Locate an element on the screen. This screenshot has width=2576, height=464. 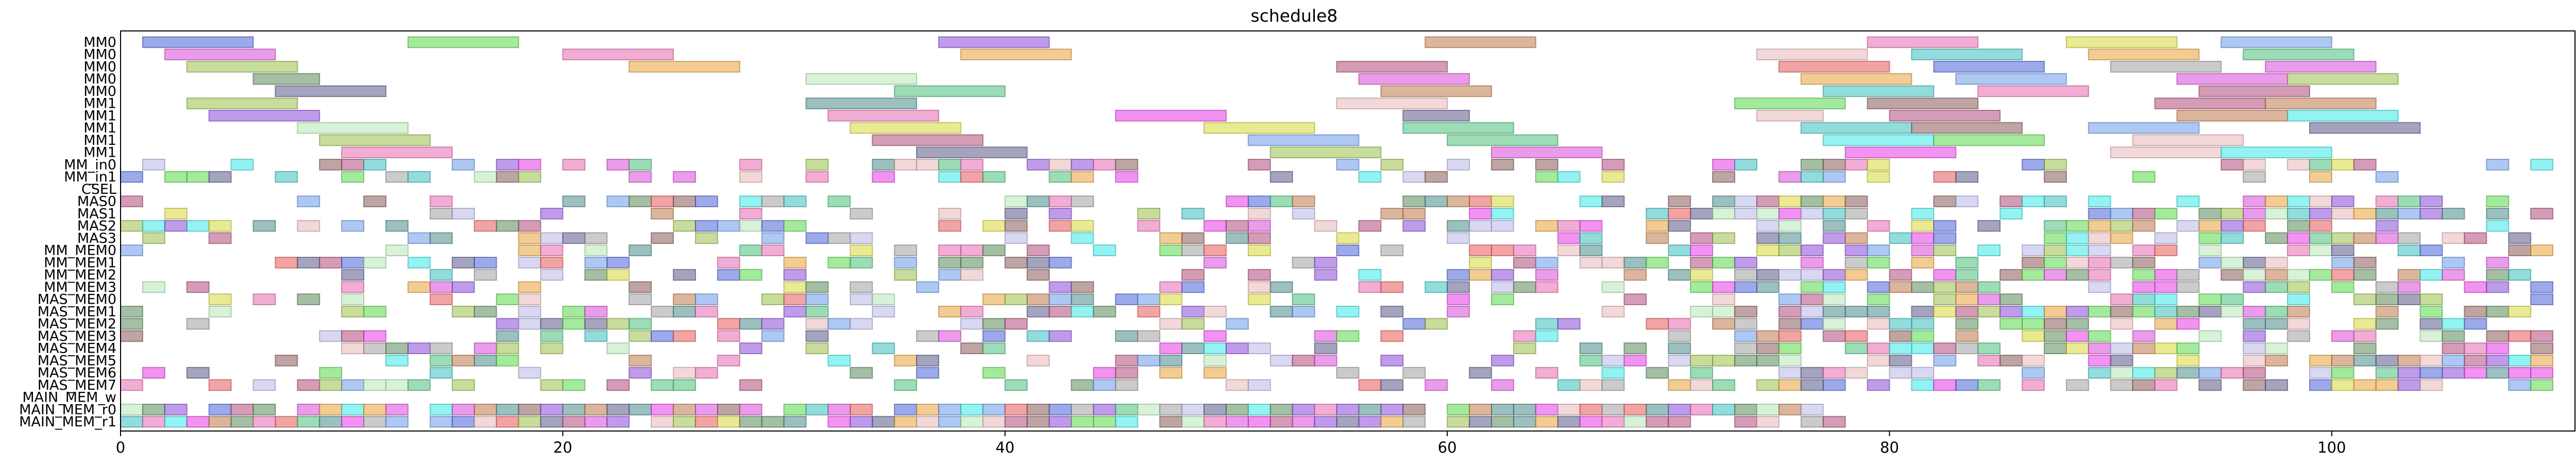
row-label: MAS_MEM0 is located at coordinates (77, 300).